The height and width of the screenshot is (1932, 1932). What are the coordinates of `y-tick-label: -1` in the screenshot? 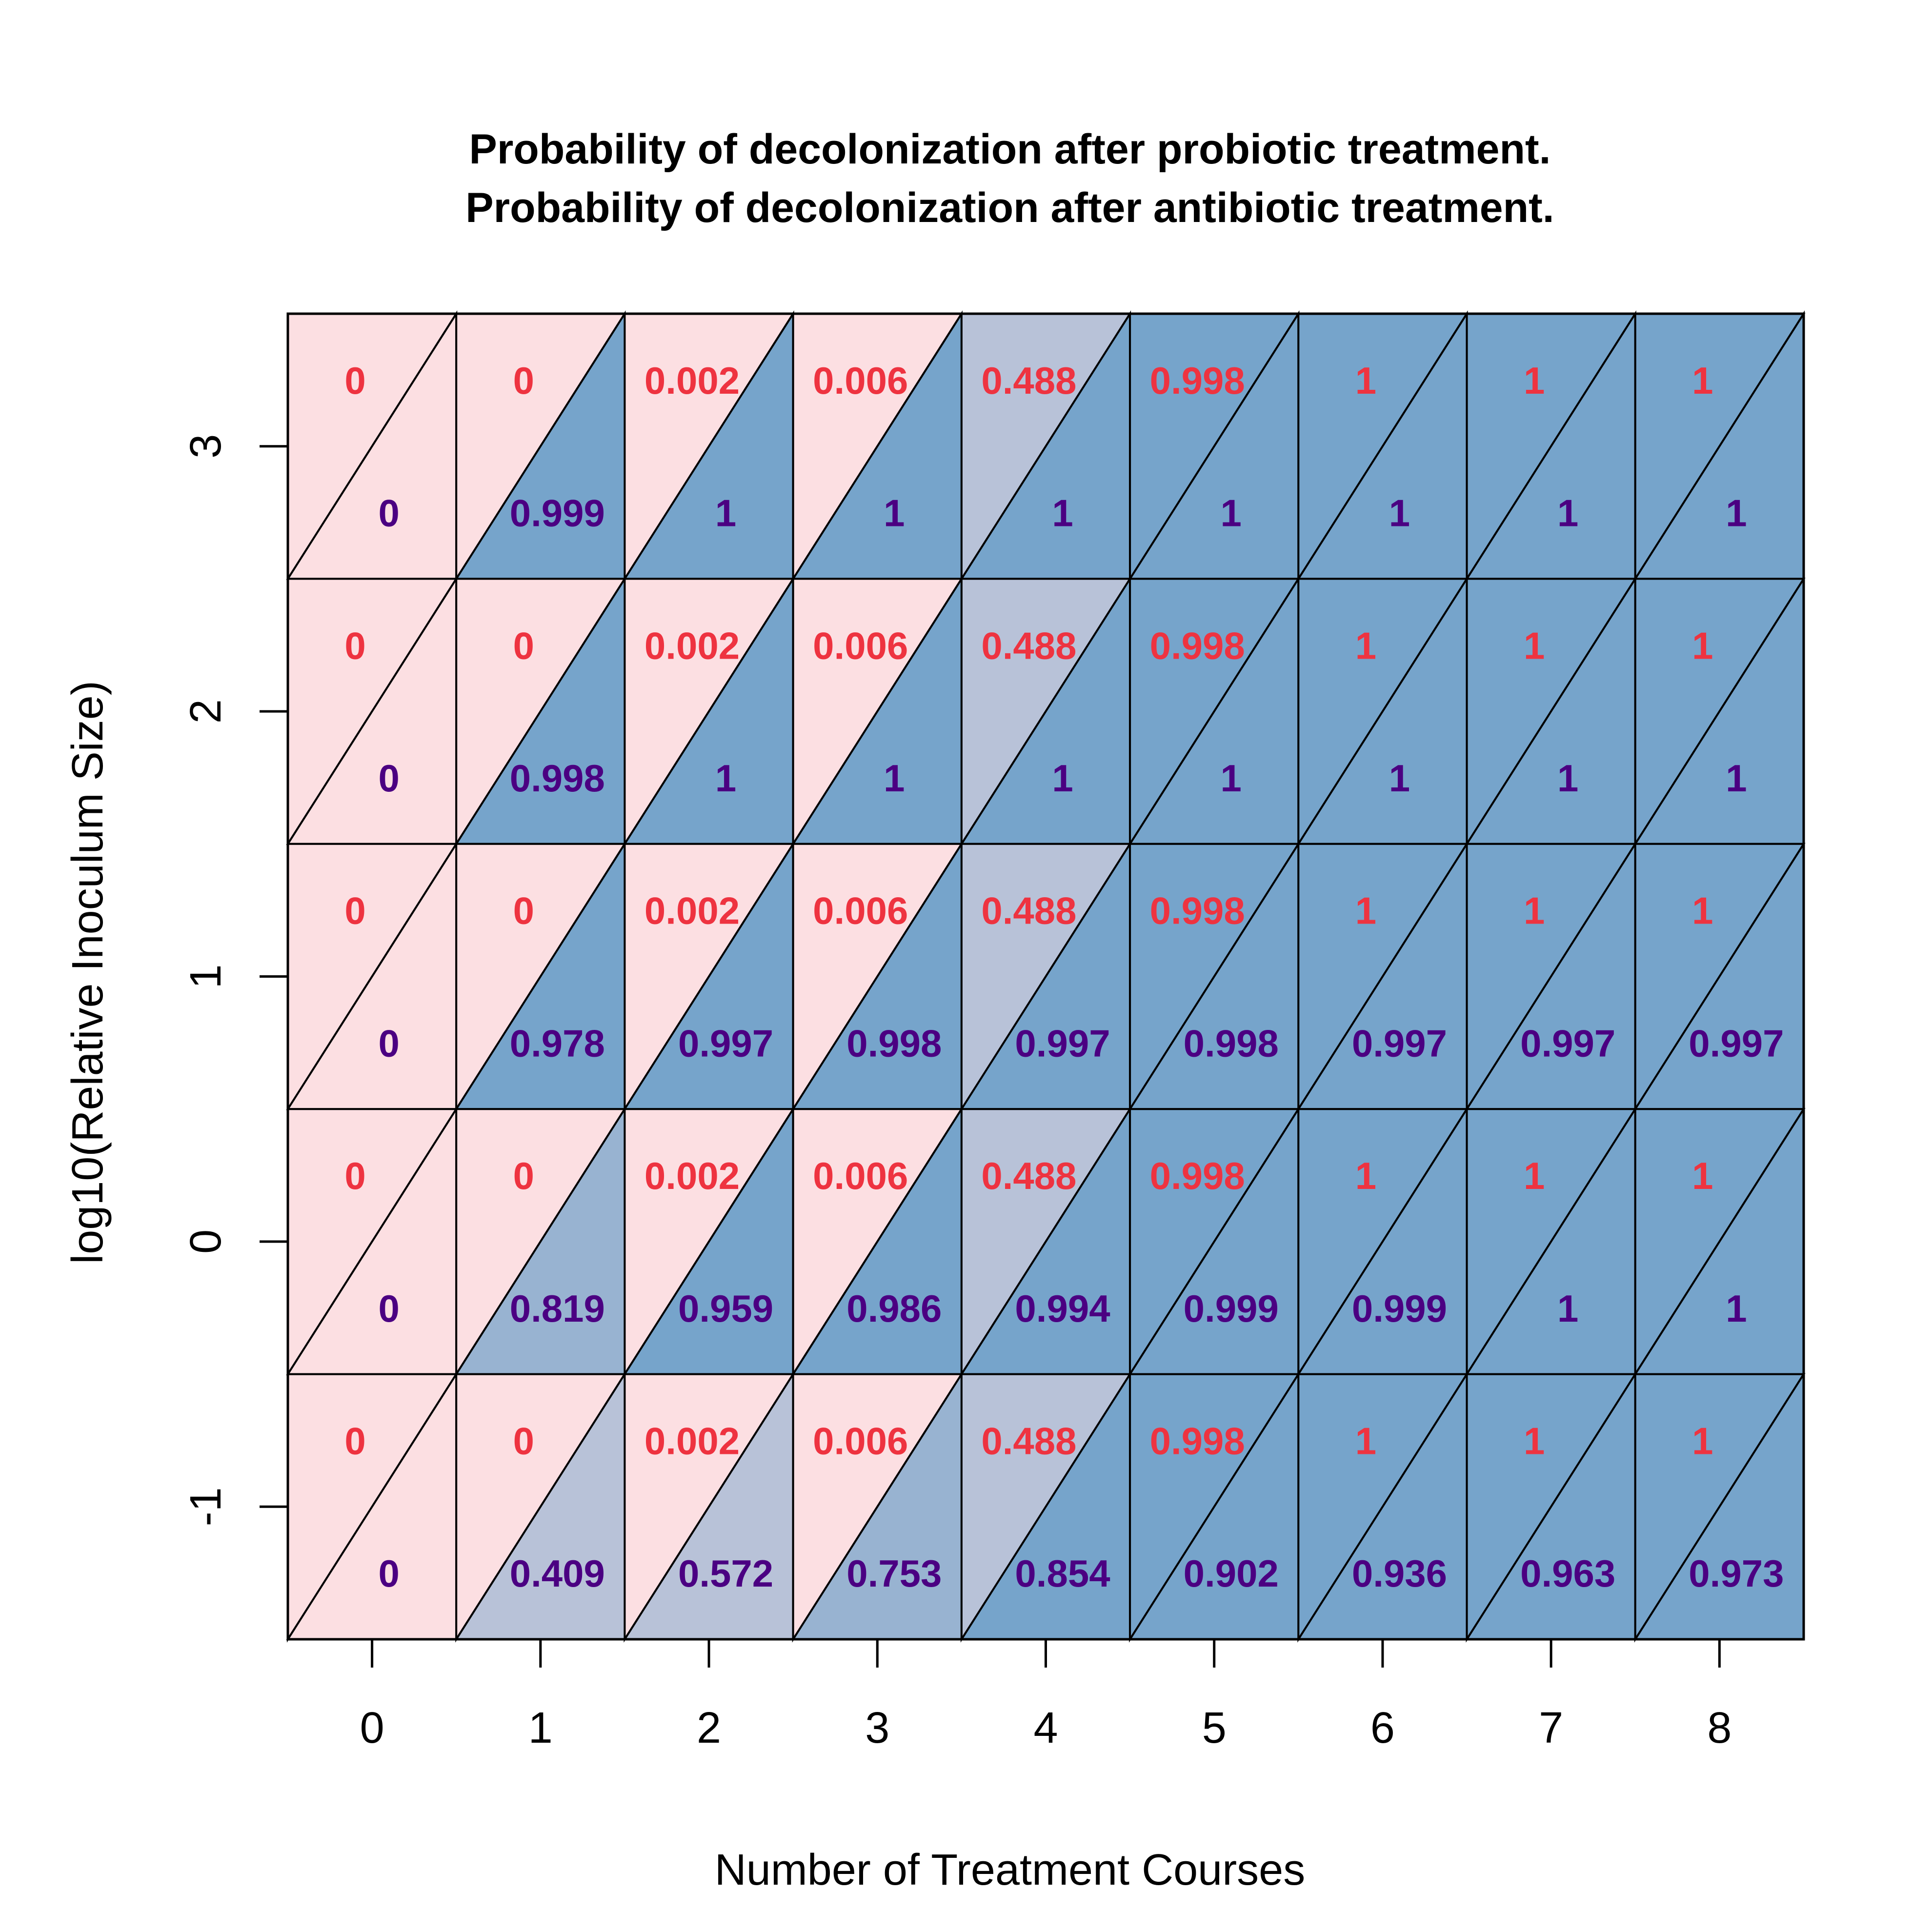 It's located at (205, 1506).